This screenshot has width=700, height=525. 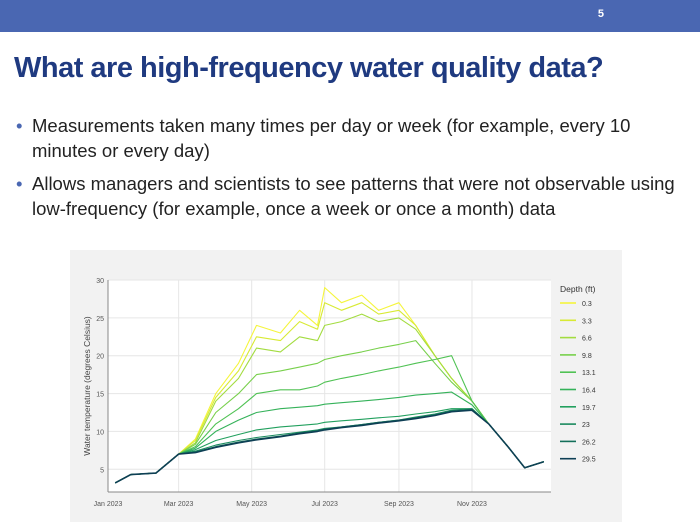 What do you see at coordinates (589, 460) in the screenshot?
I see `legend-label: 29.5` at bounding box center [589, 460].